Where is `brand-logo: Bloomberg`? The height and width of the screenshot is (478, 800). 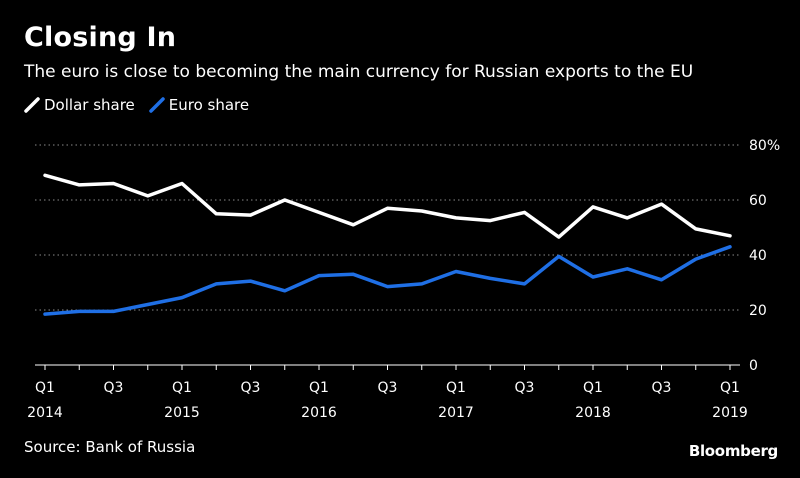 brand-logo: Bloomberg is located at coordinates (733, 451).